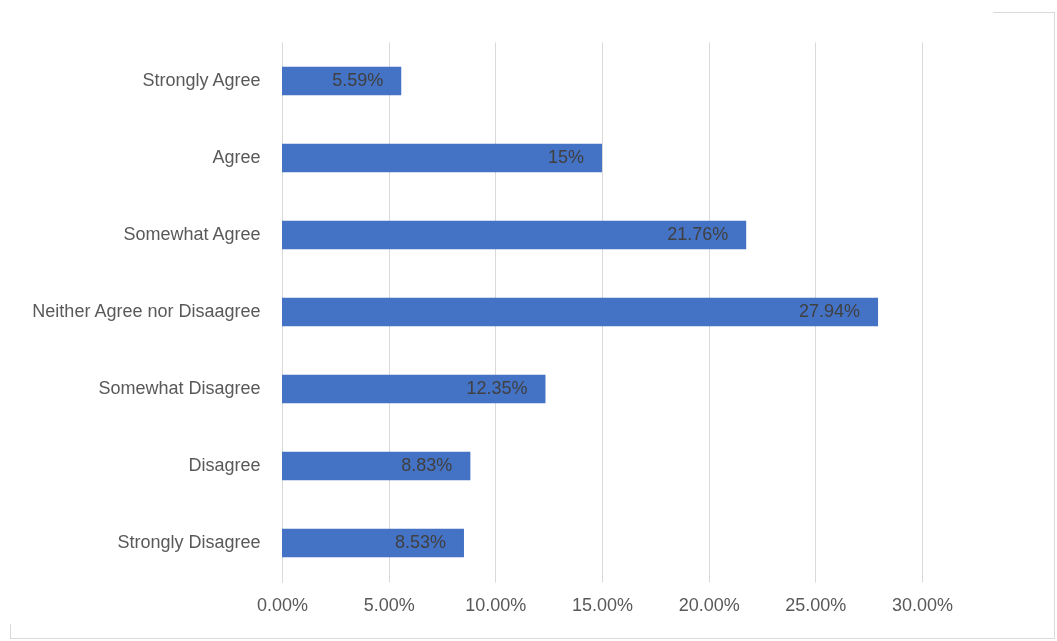 This screenshot has width=1057, height=641. Describe the element at coordinates (146, 311) in the screenshot. I see `y-tick-label: Neither Agree nor Disaagree` at that location.